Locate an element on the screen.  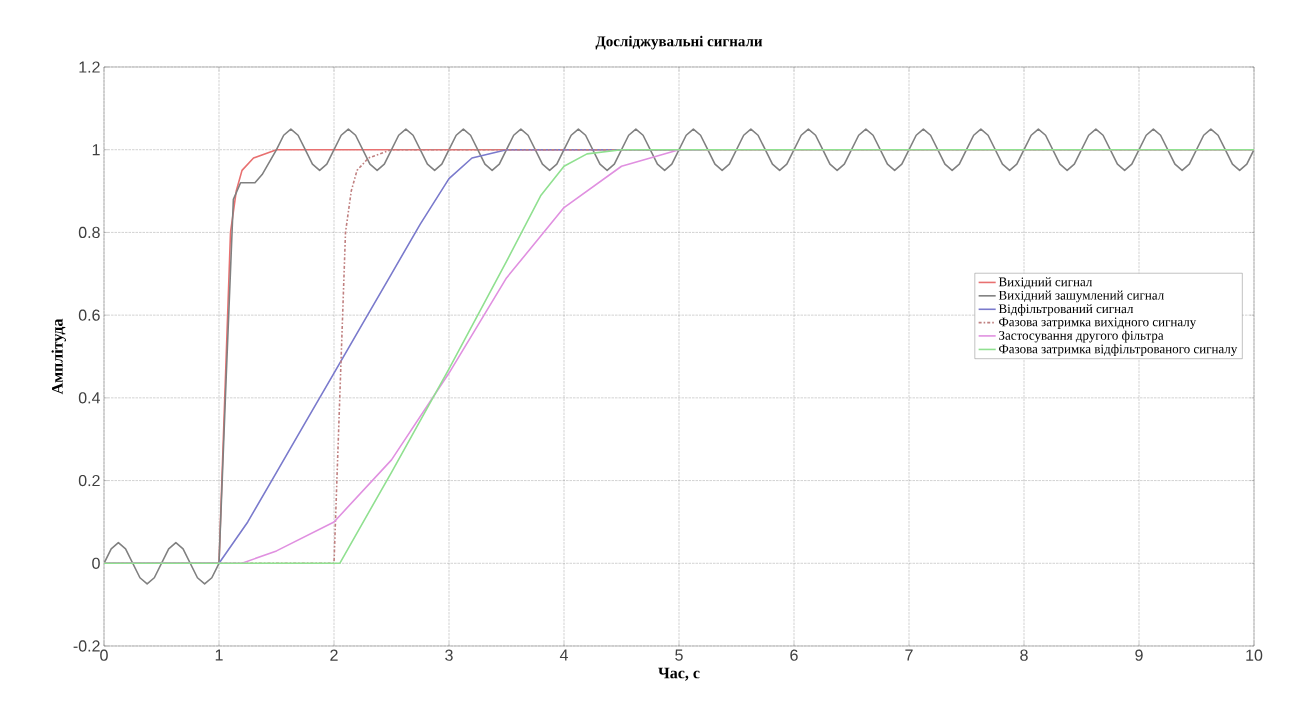
x-tick-label: 1 is located at coordinates (219, 655).